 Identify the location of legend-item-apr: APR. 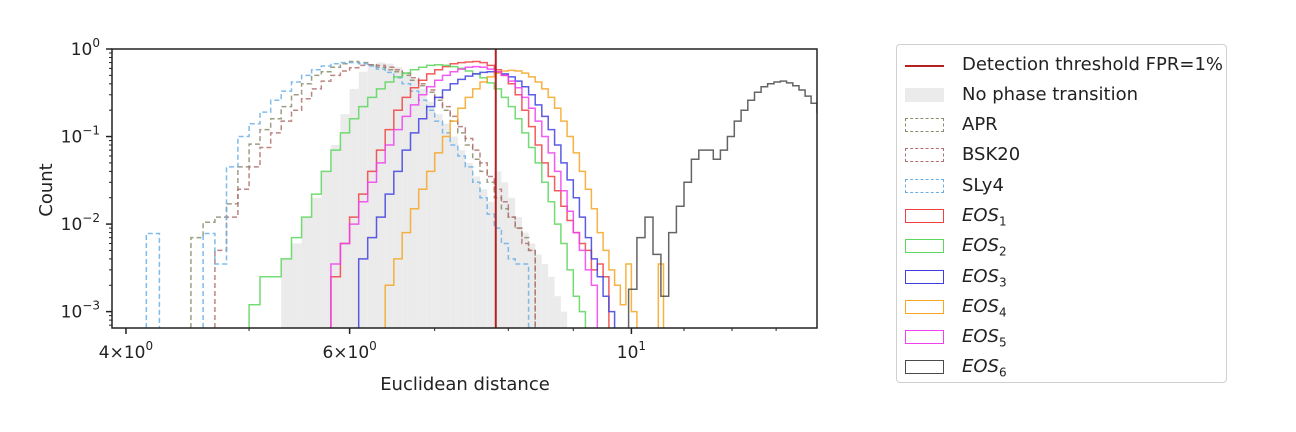
(1061, 125).